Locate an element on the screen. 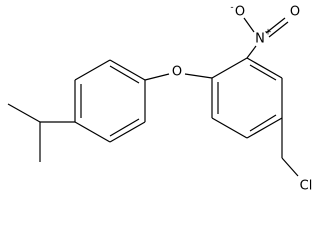  charge: + is located at coordinates (268, 33).